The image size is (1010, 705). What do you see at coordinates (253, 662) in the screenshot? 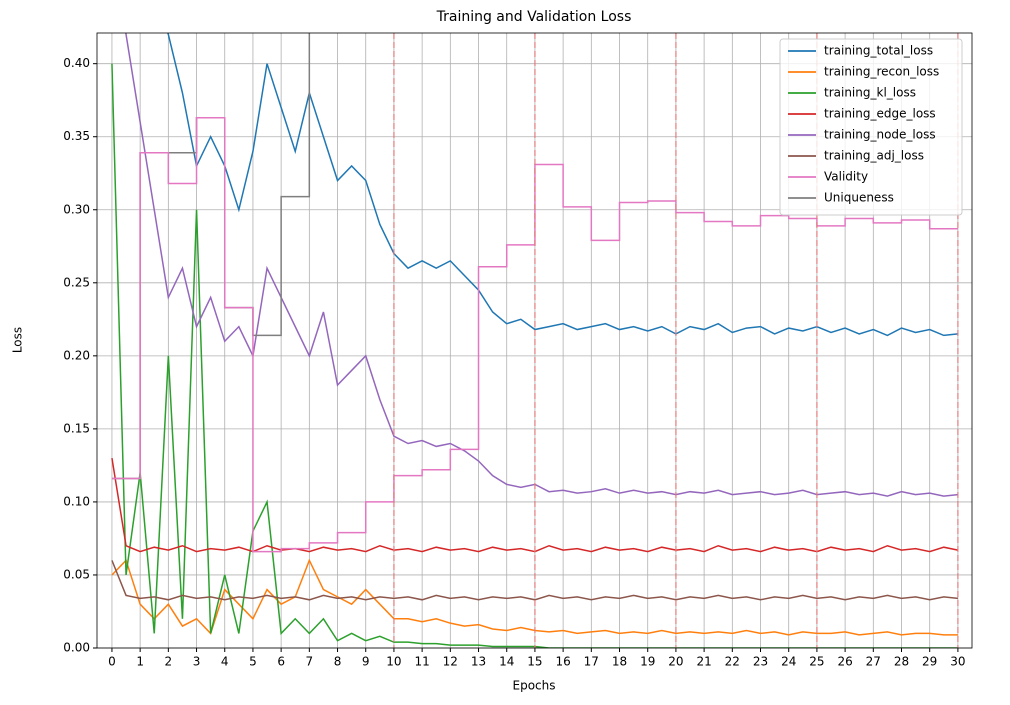
I see `x-tick-label: 5` at bounding box center [253, 662].